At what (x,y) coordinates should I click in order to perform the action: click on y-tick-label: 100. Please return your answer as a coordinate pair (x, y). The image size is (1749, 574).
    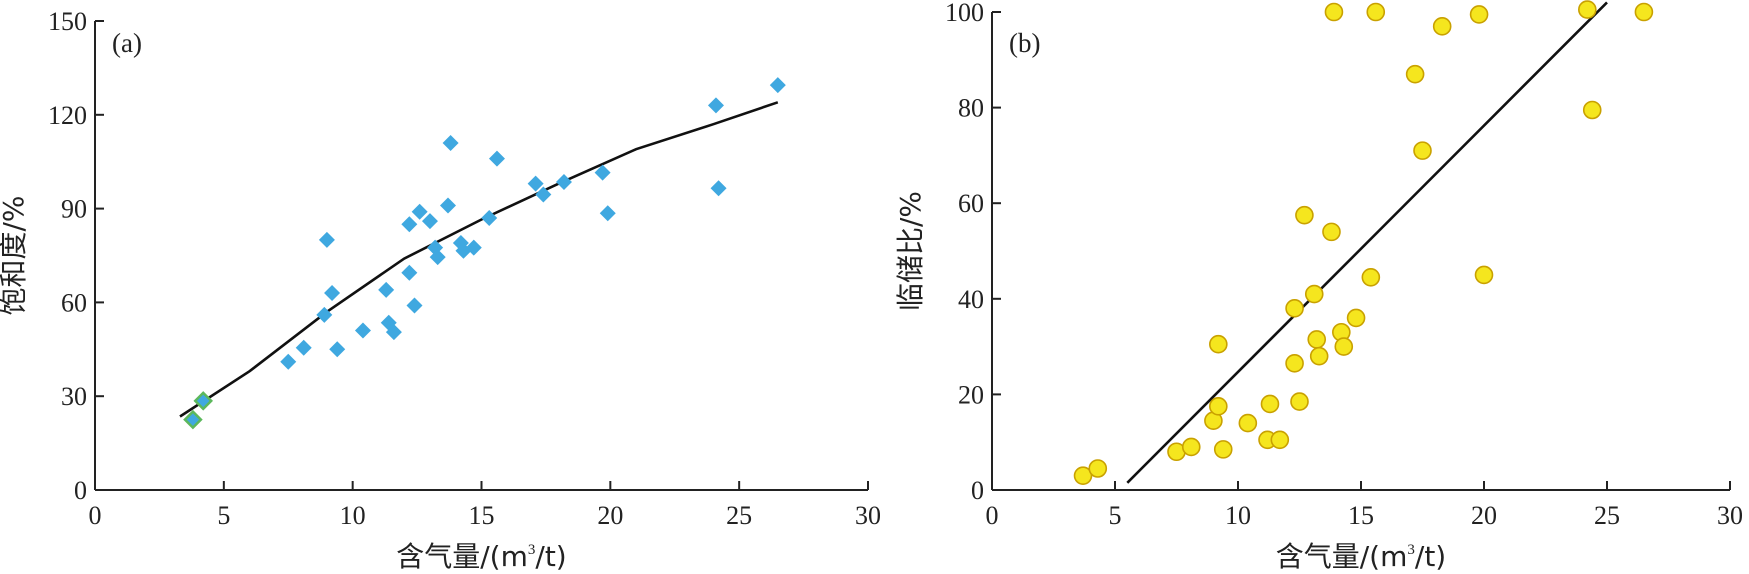
    Looking at the image, I should click on (964, 13).